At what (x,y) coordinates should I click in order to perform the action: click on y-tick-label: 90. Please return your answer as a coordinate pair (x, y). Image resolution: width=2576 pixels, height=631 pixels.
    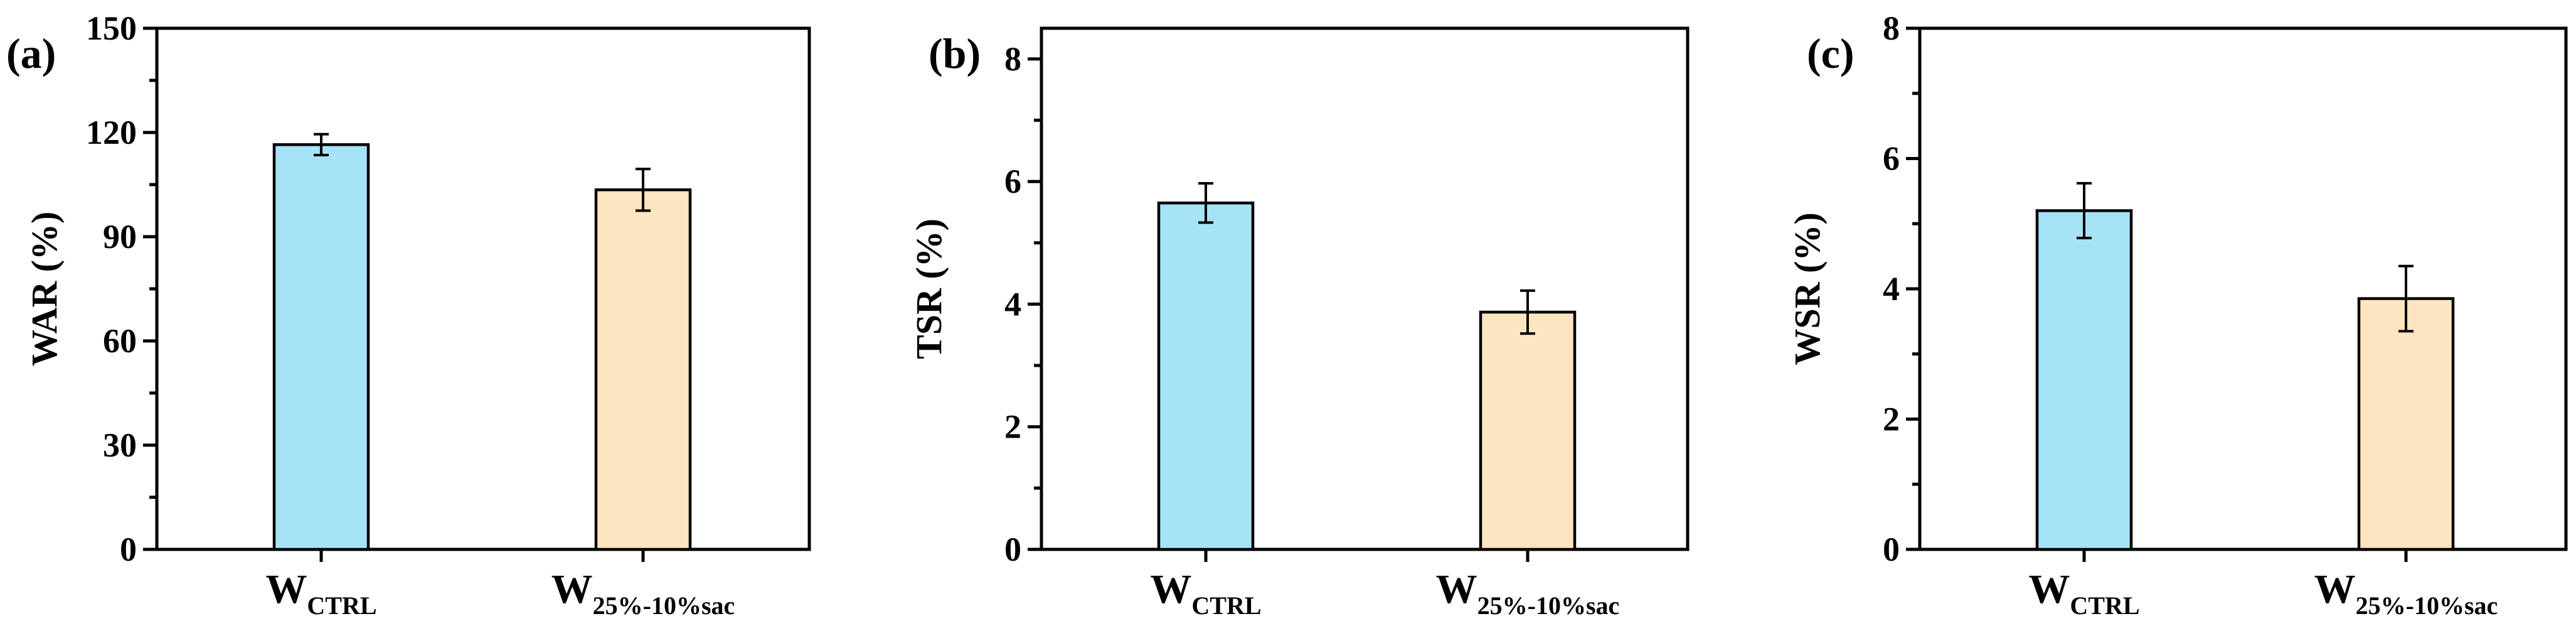
    Looking at the image, I should click on (120, 237).